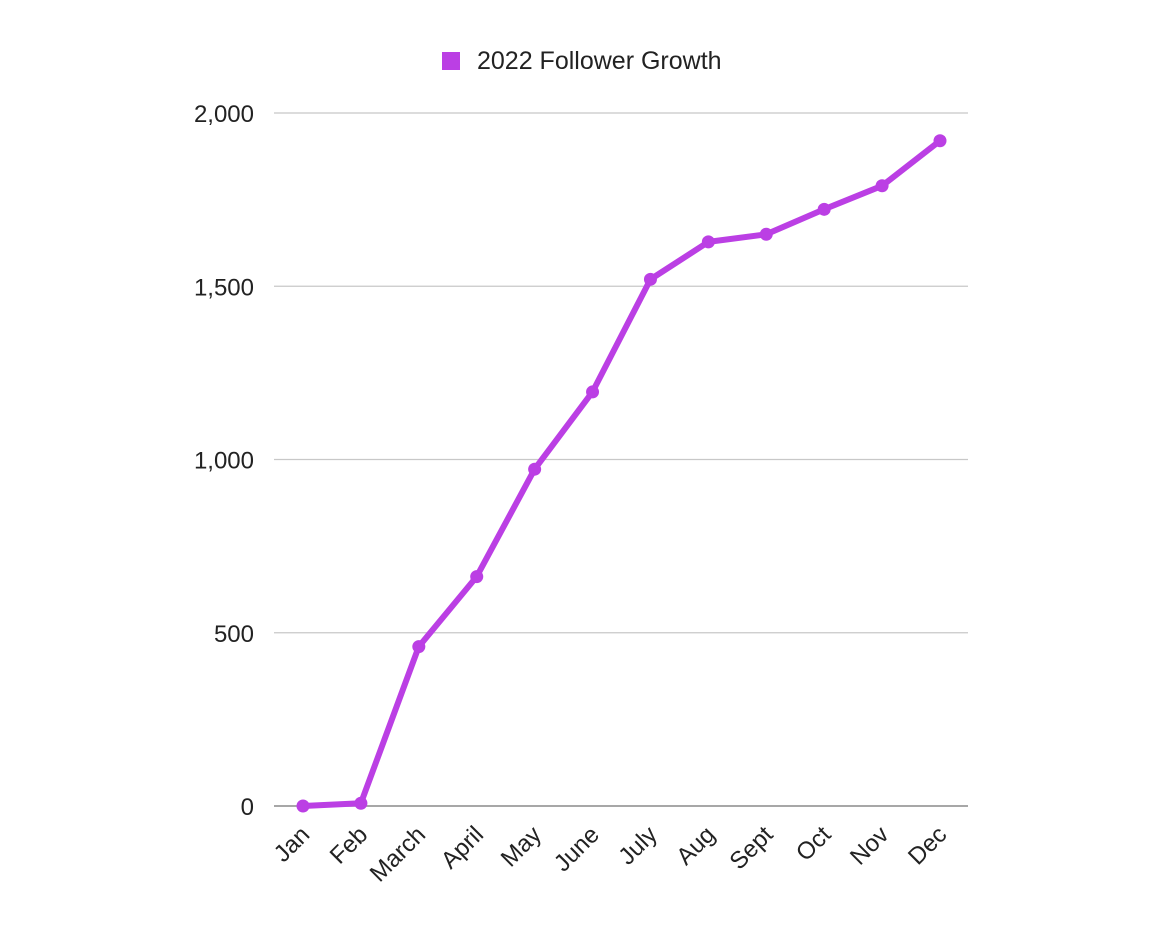 The image size is (1150, 949). Describe the element at coordinates (599, 61) in the screenshot. I see `legend-label: 2022 Follower Growth` at that location.